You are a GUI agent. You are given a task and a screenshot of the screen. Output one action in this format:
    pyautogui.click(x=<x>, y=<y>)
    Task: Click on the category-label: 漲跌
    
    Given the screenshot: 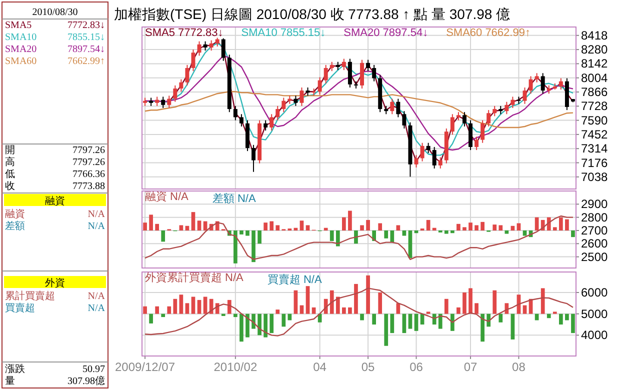 What is the action you would take?
    pyautogui.click(x=15, y=369)
    